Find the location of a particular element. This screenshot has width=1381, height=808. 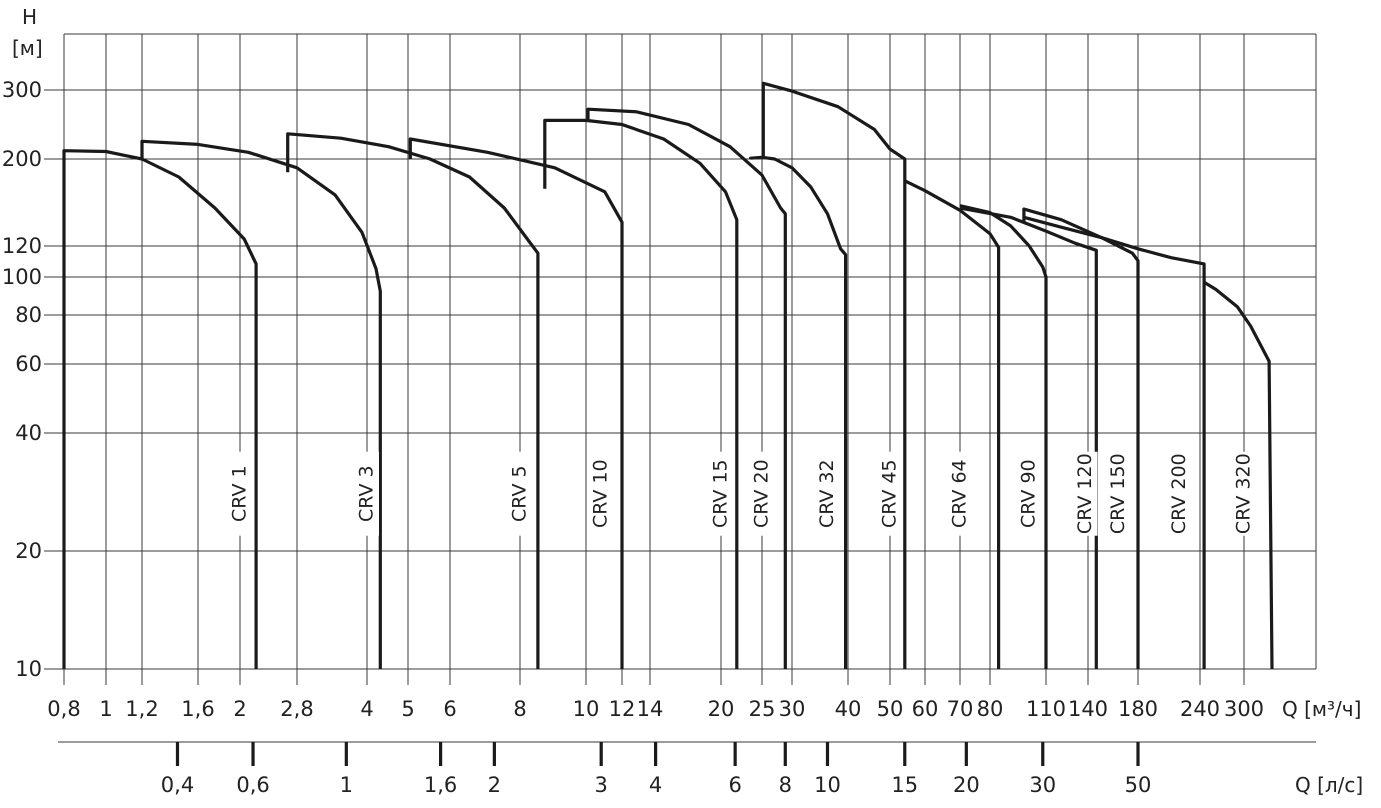

x-tick-label-m3h: 40 is located at coordinates (848, 709).